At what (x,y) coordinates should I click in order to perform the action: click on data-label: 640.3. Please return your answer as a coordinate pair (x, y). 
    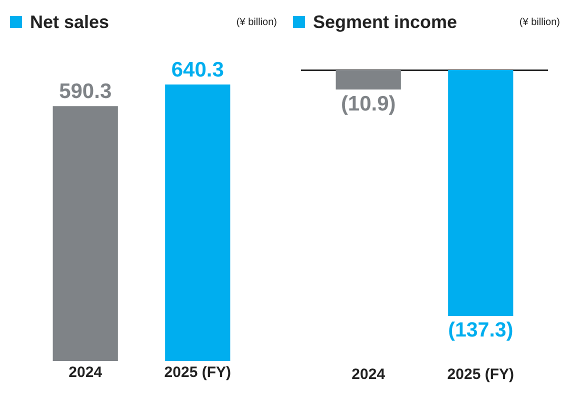
    Looking at the image, I should click on (197, 70).